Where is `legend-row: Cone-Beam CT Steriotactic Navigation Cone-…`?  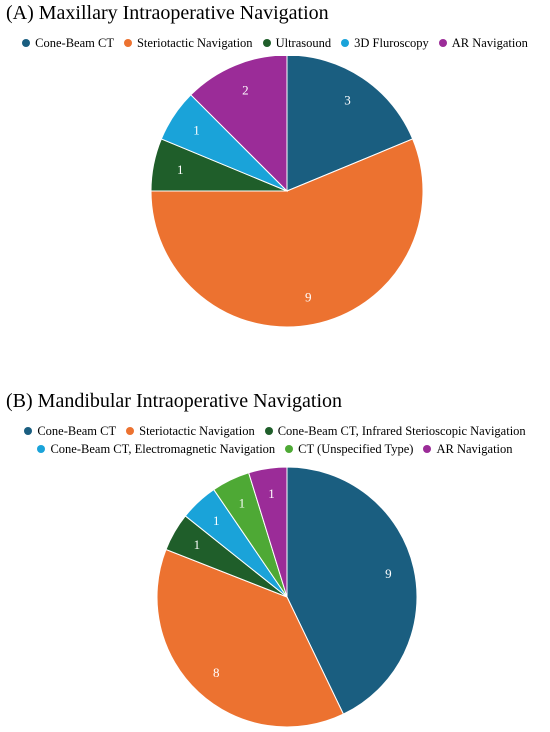 legend-row: Cone-Beam CT Steriotactic Navigation Cone-… is located at coordinates (275, 431).